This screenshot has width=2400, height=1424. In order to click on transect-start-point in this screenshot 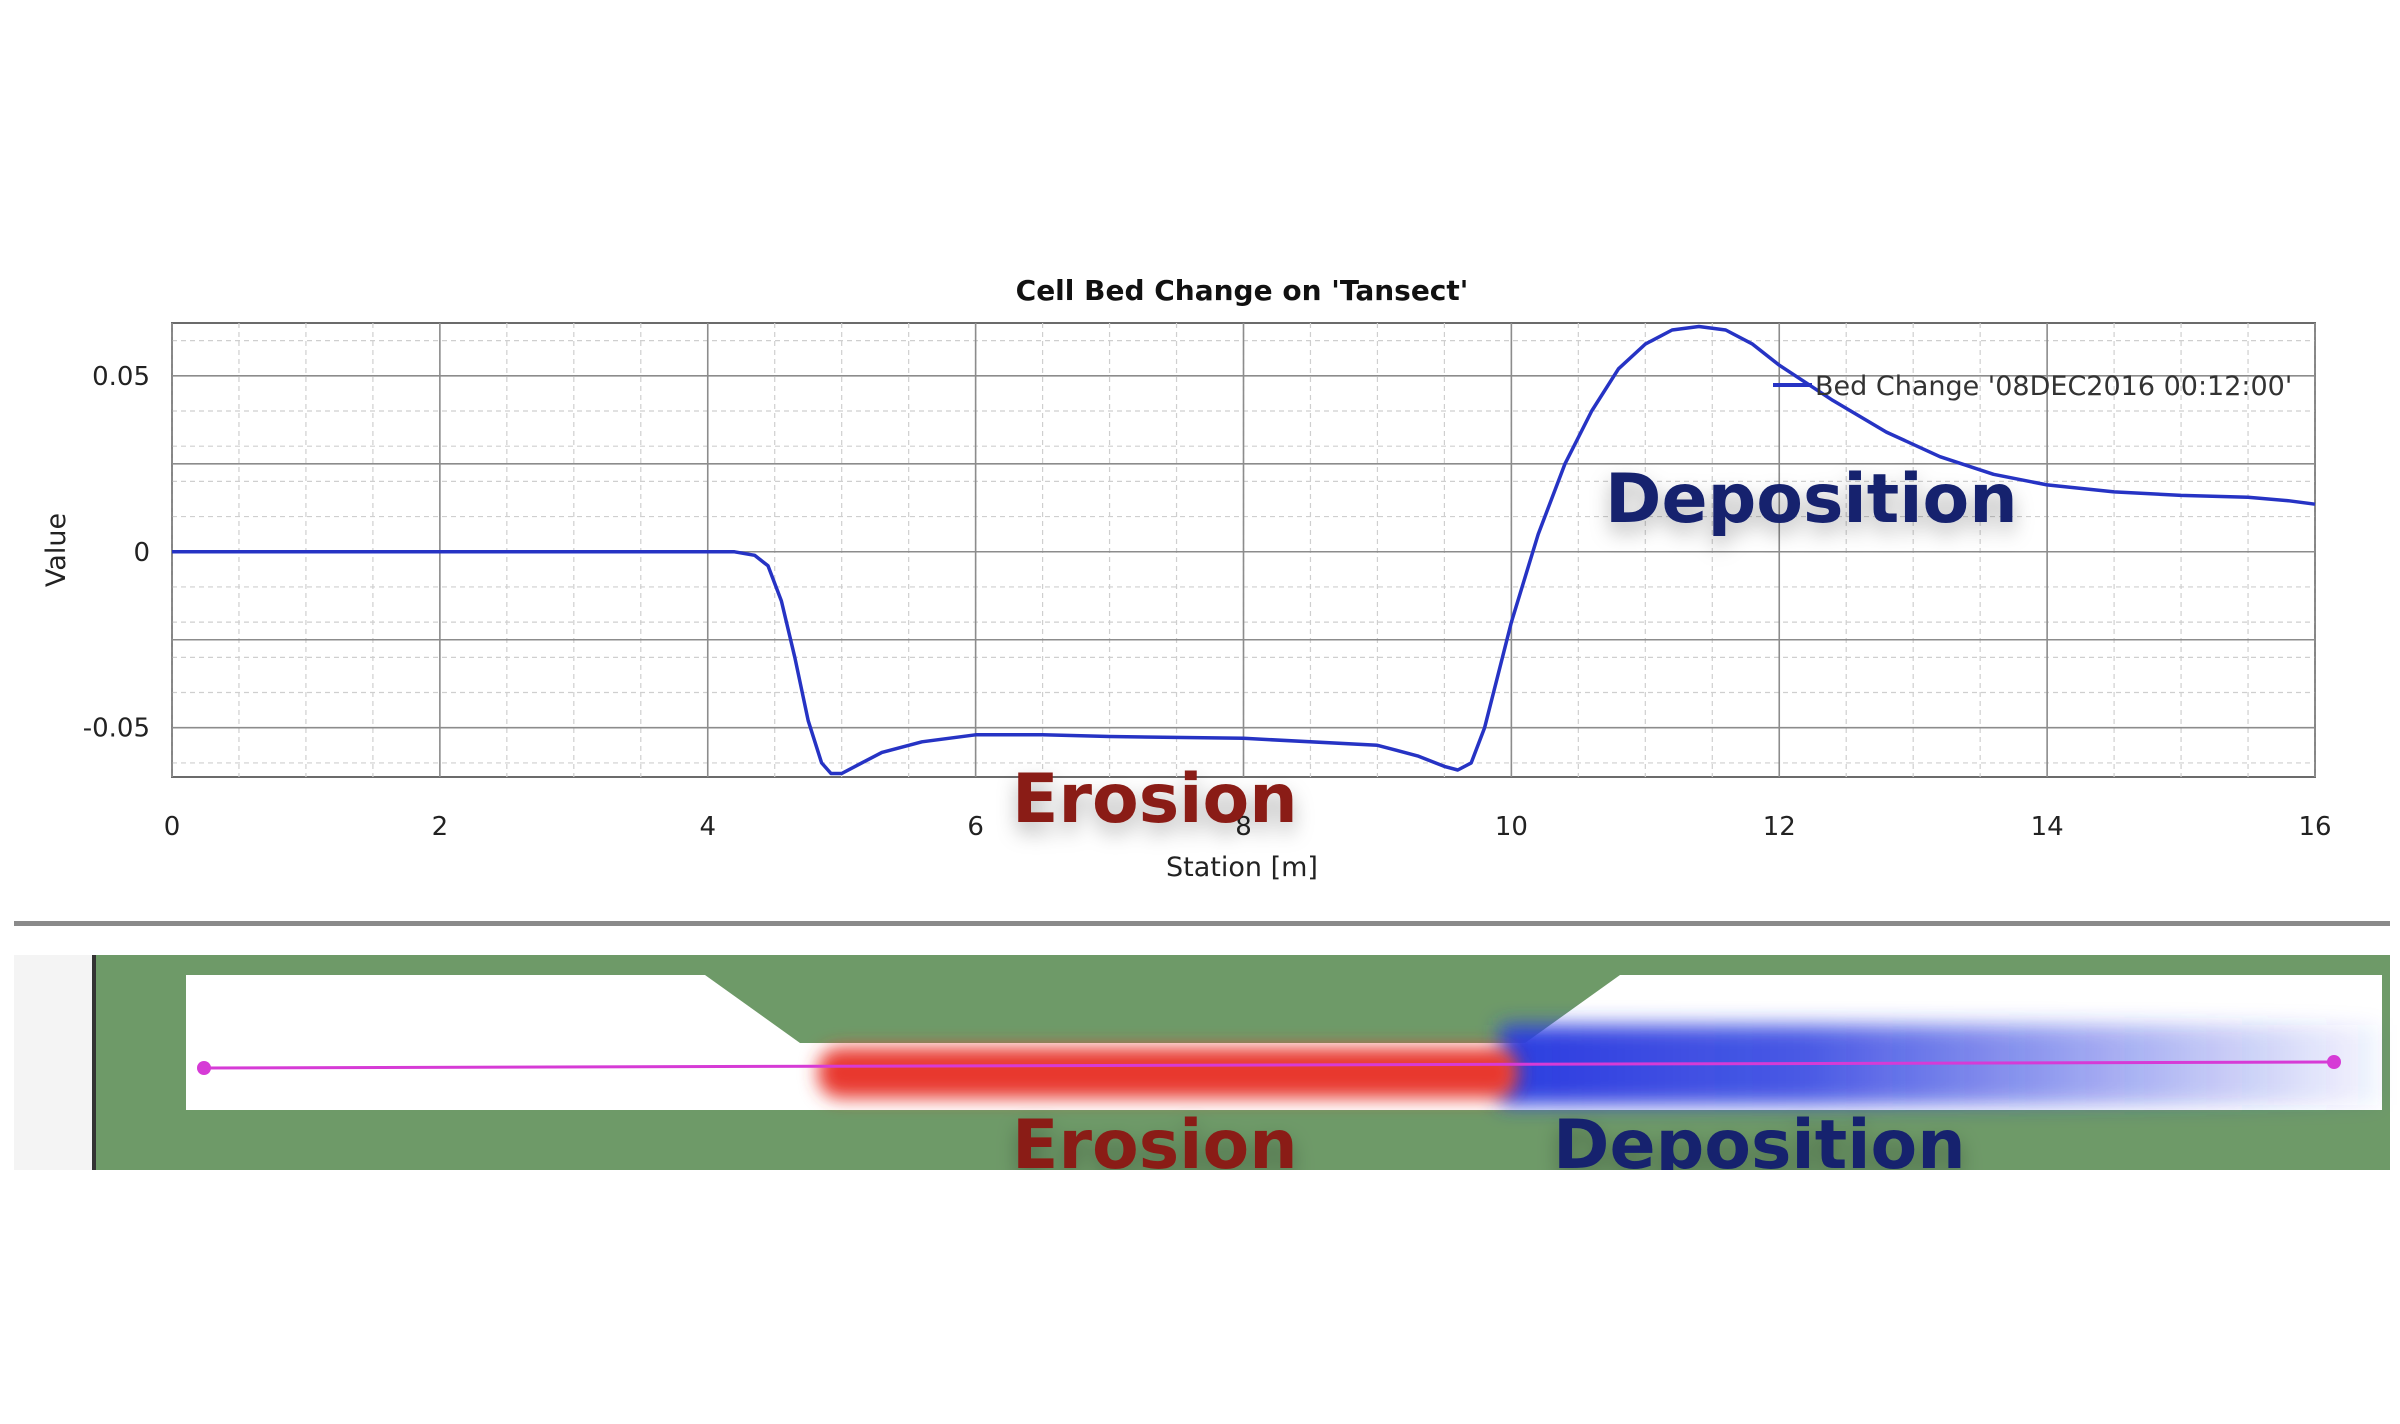, I will do `click(204, 1068)`.